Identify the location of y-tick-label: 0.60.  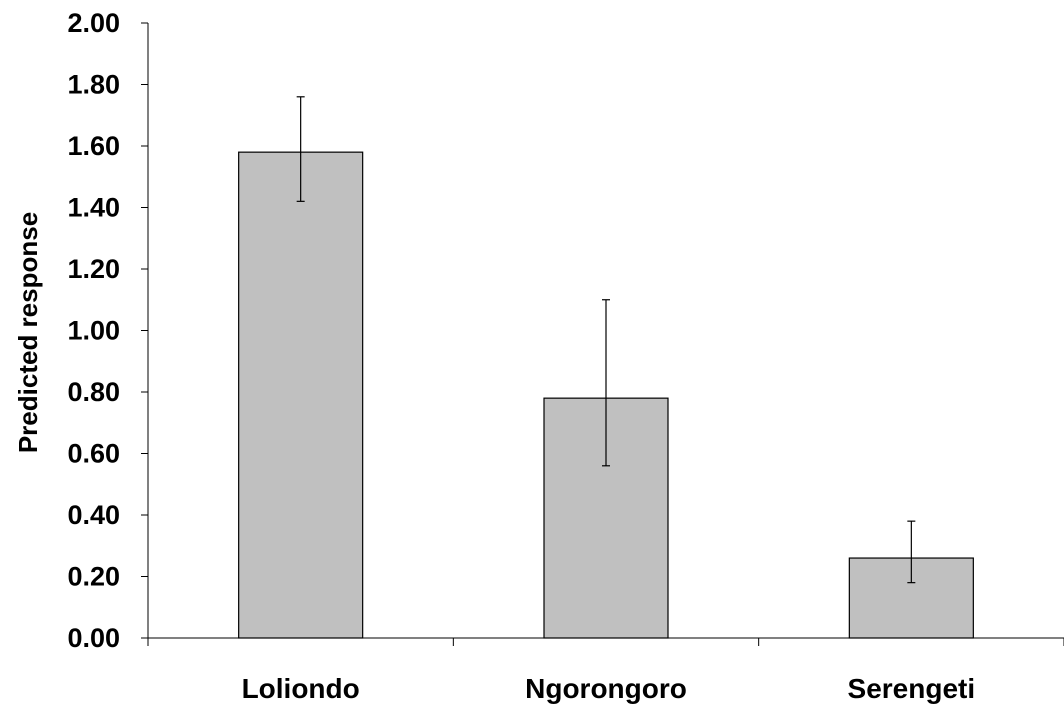
(93, 454).